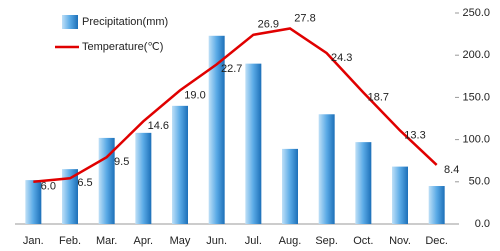 Image resolution: width=500 pixels, height=251 pixels. I want to click on y2-tick-label: 150.0, so click(476, 97).